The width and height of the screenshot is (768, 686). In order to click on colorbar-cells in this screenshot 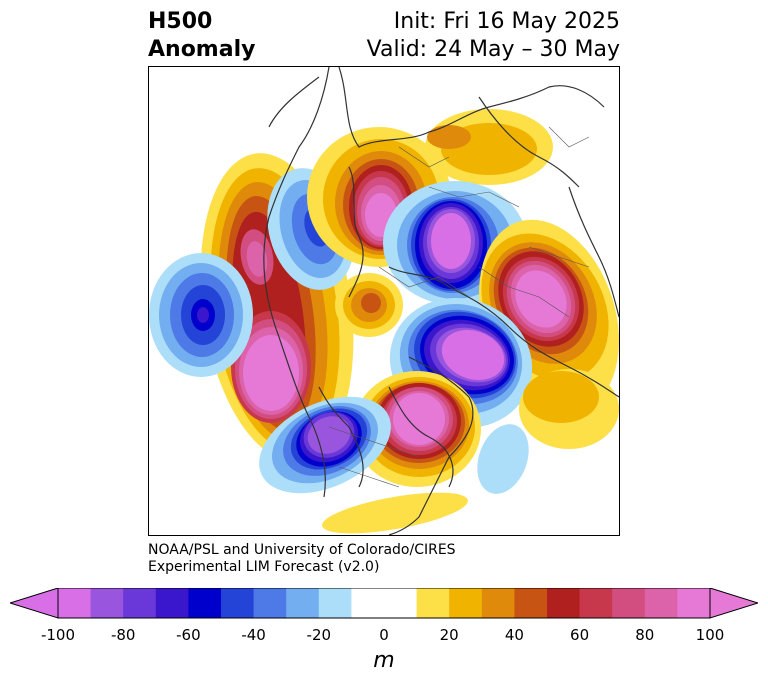, I will do `click(384, 603)`.